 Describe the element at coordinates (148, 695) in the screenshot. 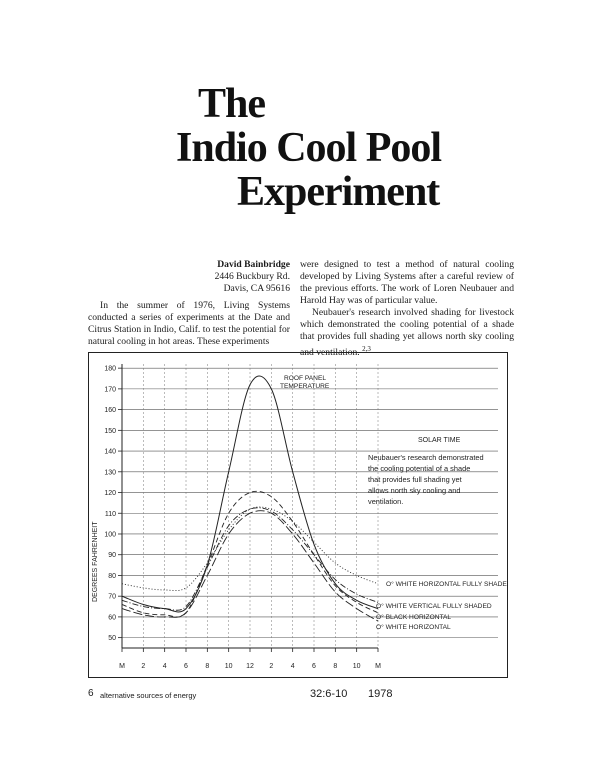

I see `publication-name: alternative sources of energy` at that location.